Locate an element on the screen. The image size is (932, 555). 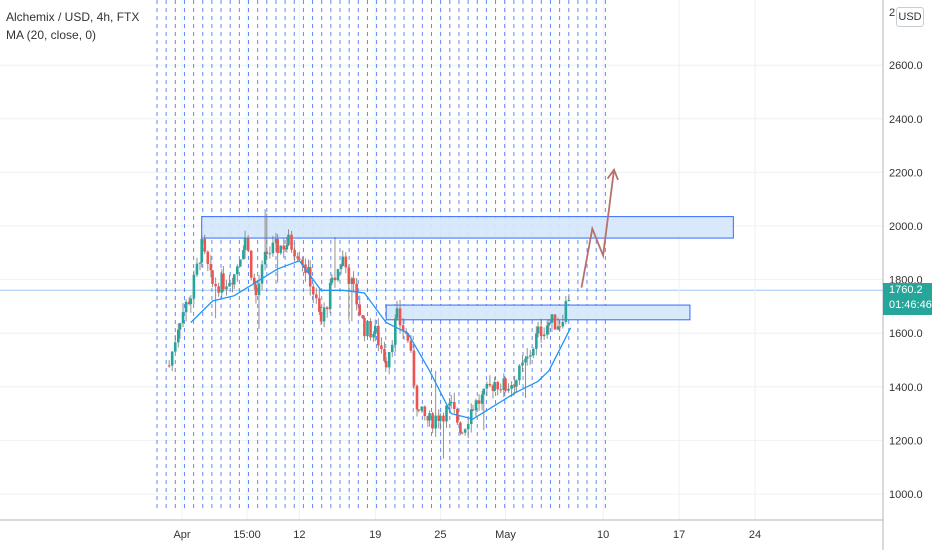
projection-path is located at coordinates (597, 228).